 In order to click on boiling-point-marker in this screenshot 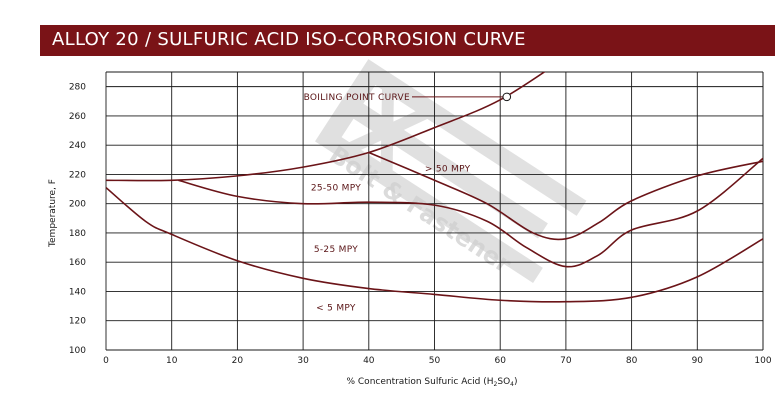, I will do `click(507, 97)`.